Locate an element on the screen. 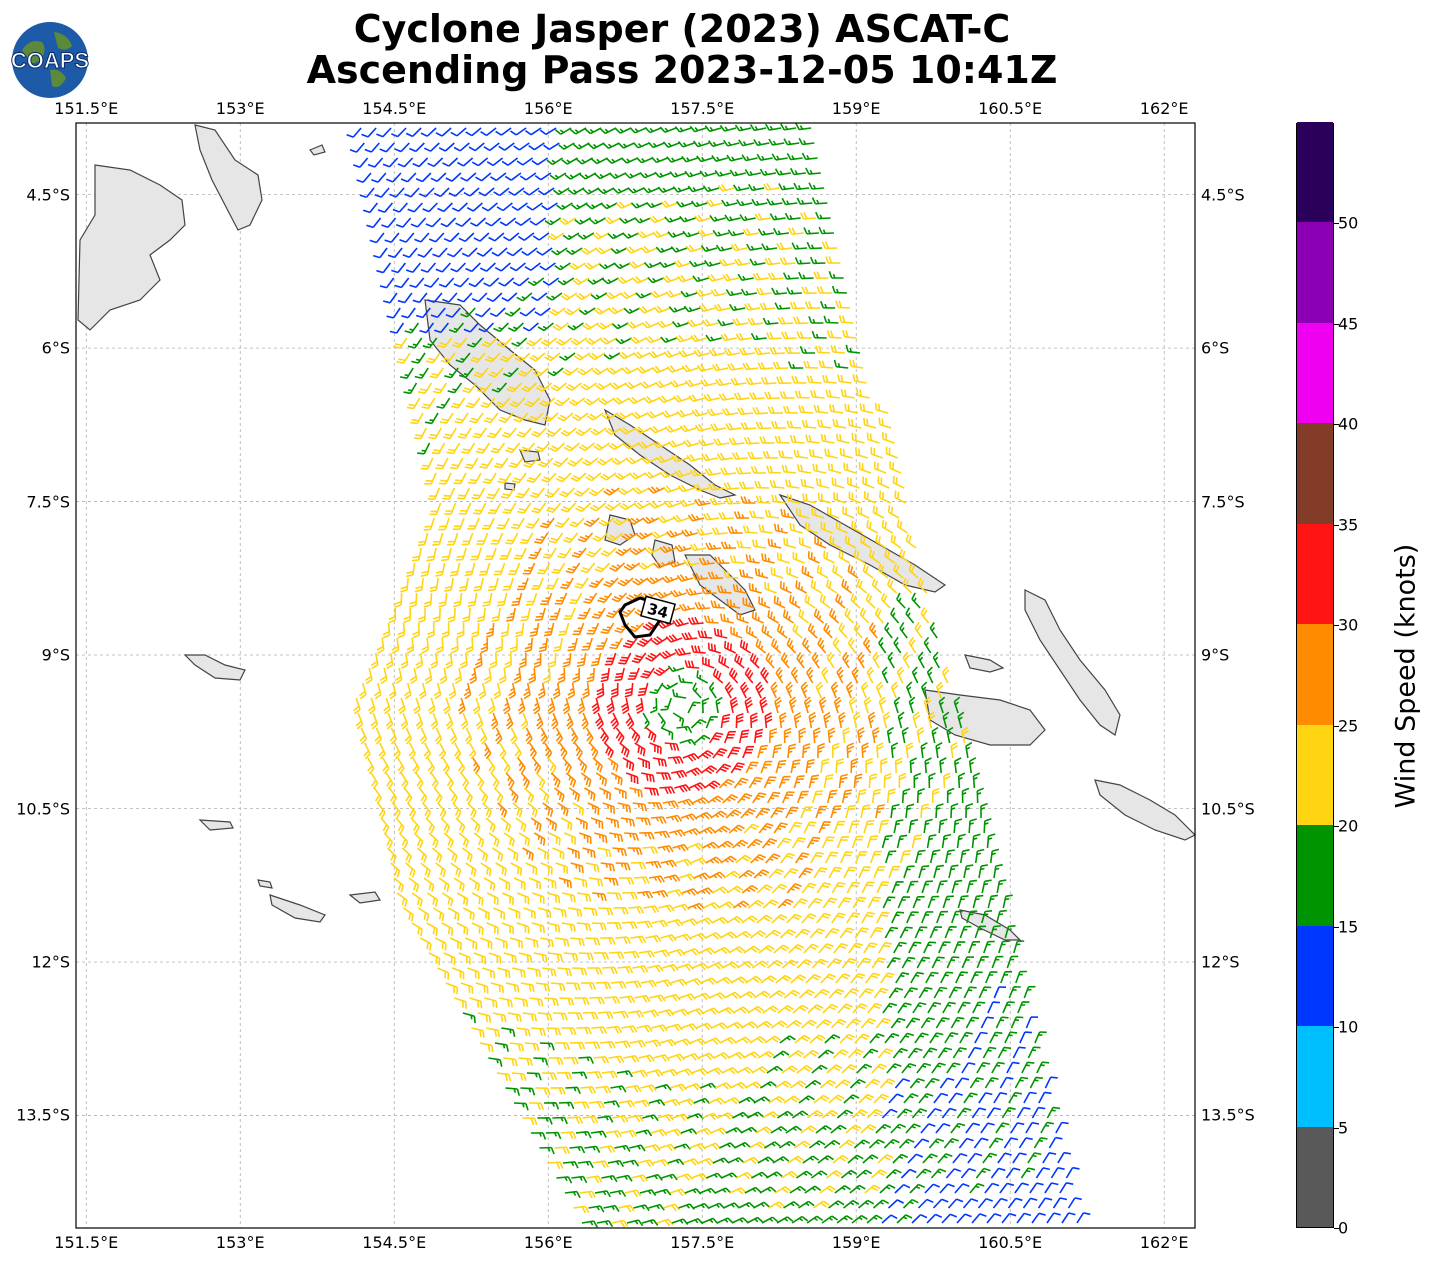 The image size is (1434, 1264). colorbar-segment is located at coordinates (1315, 272).